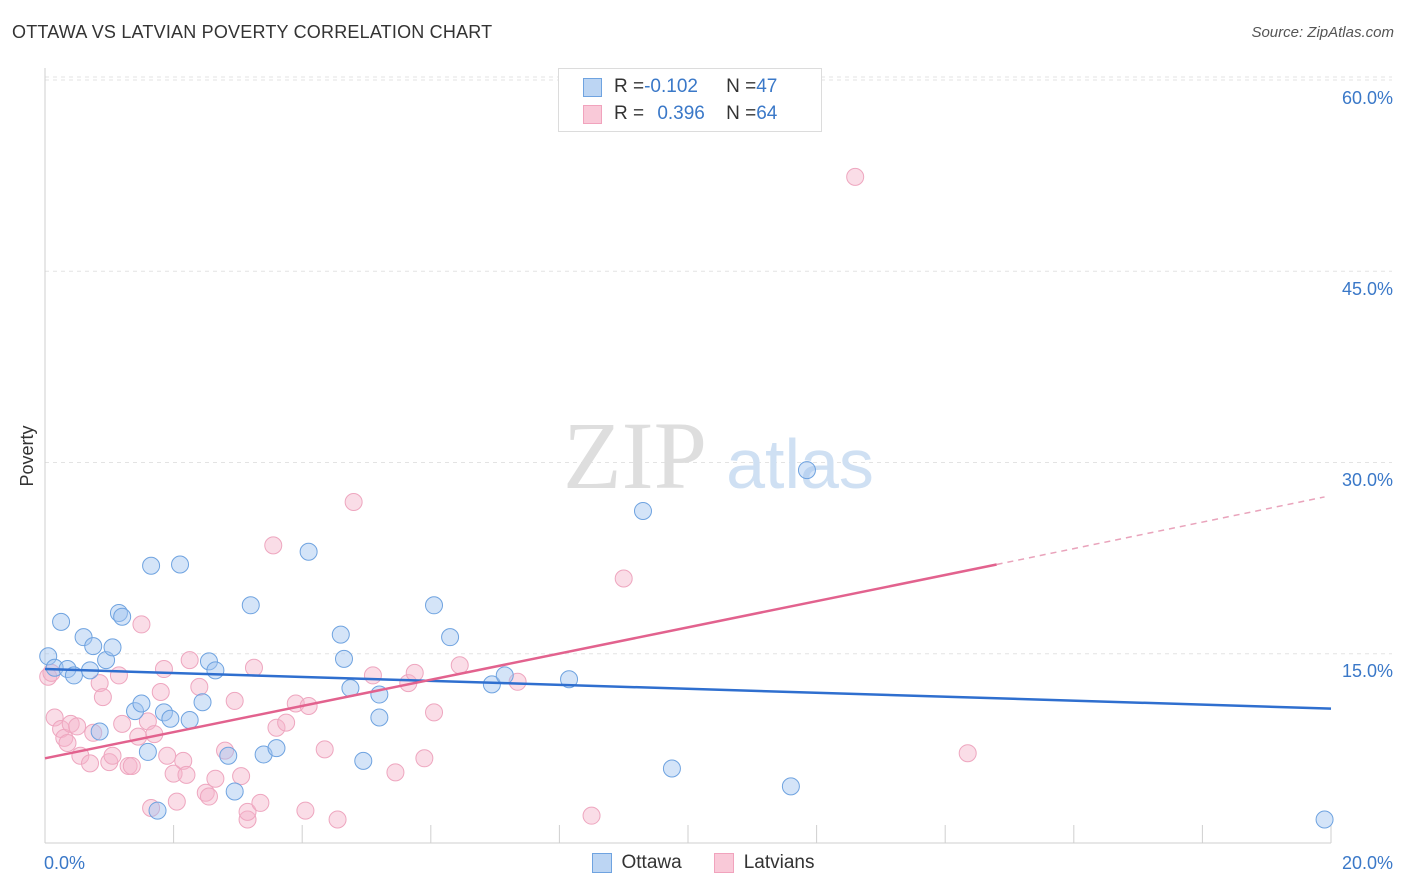 The width and height of the screenshot is (1406, 892). Describe the element at coordinates (635, 455) in the screenshot. I see `watermark-zip: ZIP` at that location.